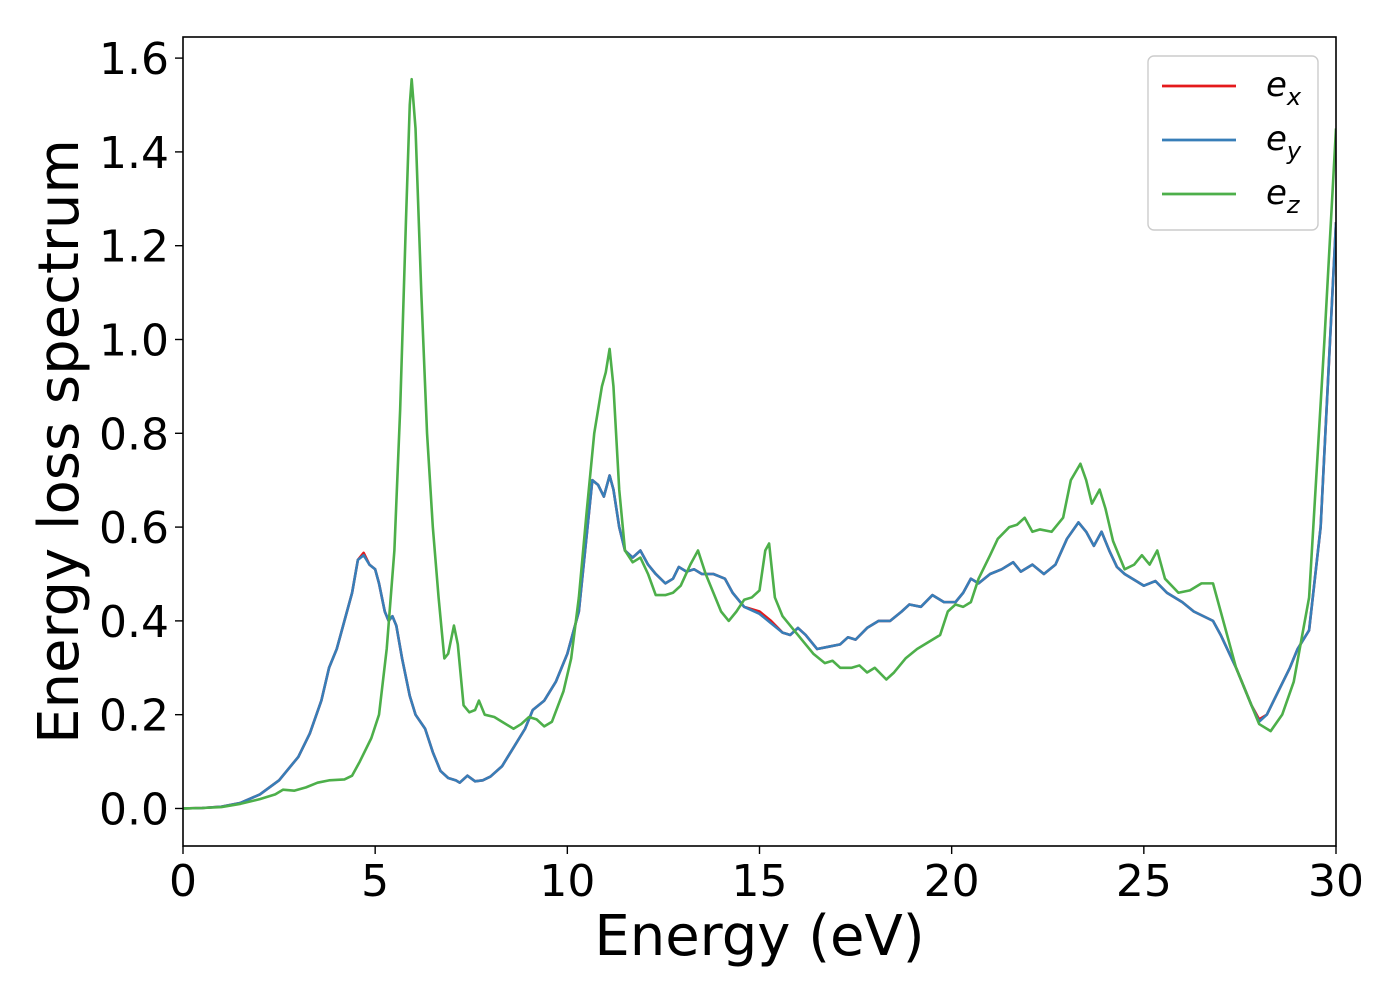  I want to click on x-tick-label: 10, so click(567, 881).